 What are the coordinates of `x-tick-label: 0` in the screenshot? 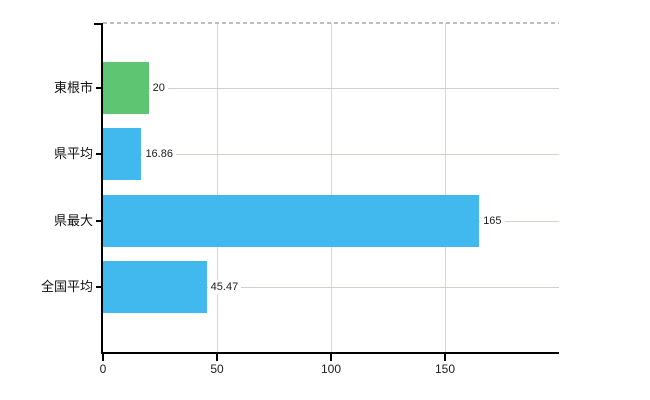 It's located at (103, 369).